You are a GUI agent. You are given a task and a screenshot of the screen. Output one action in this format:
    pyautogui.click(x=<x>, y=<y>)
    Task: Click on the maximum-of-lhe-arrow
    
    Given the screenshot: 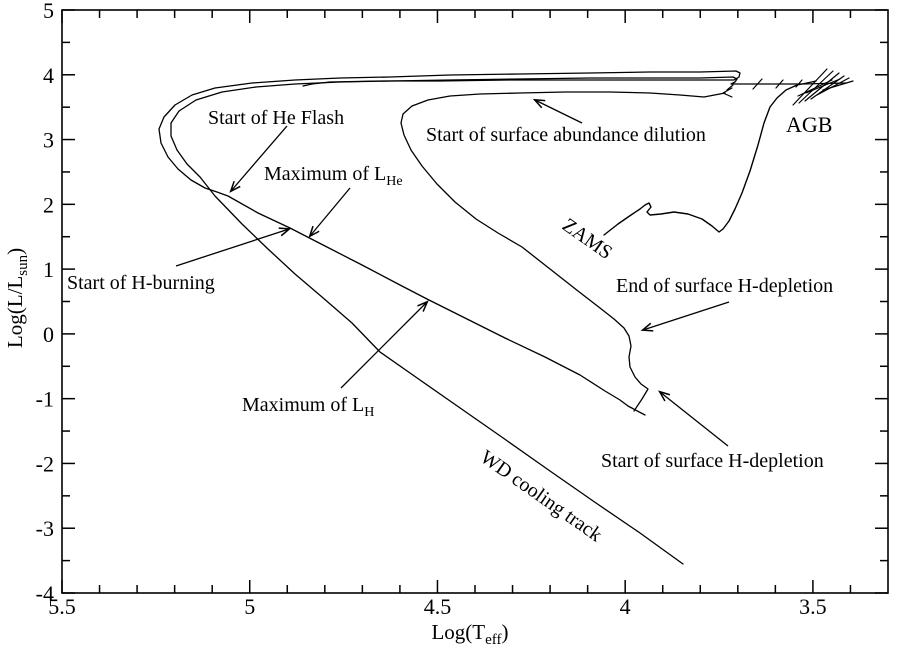 What is the action you would take?
    pyautogui.click(x=330, y=211)
    